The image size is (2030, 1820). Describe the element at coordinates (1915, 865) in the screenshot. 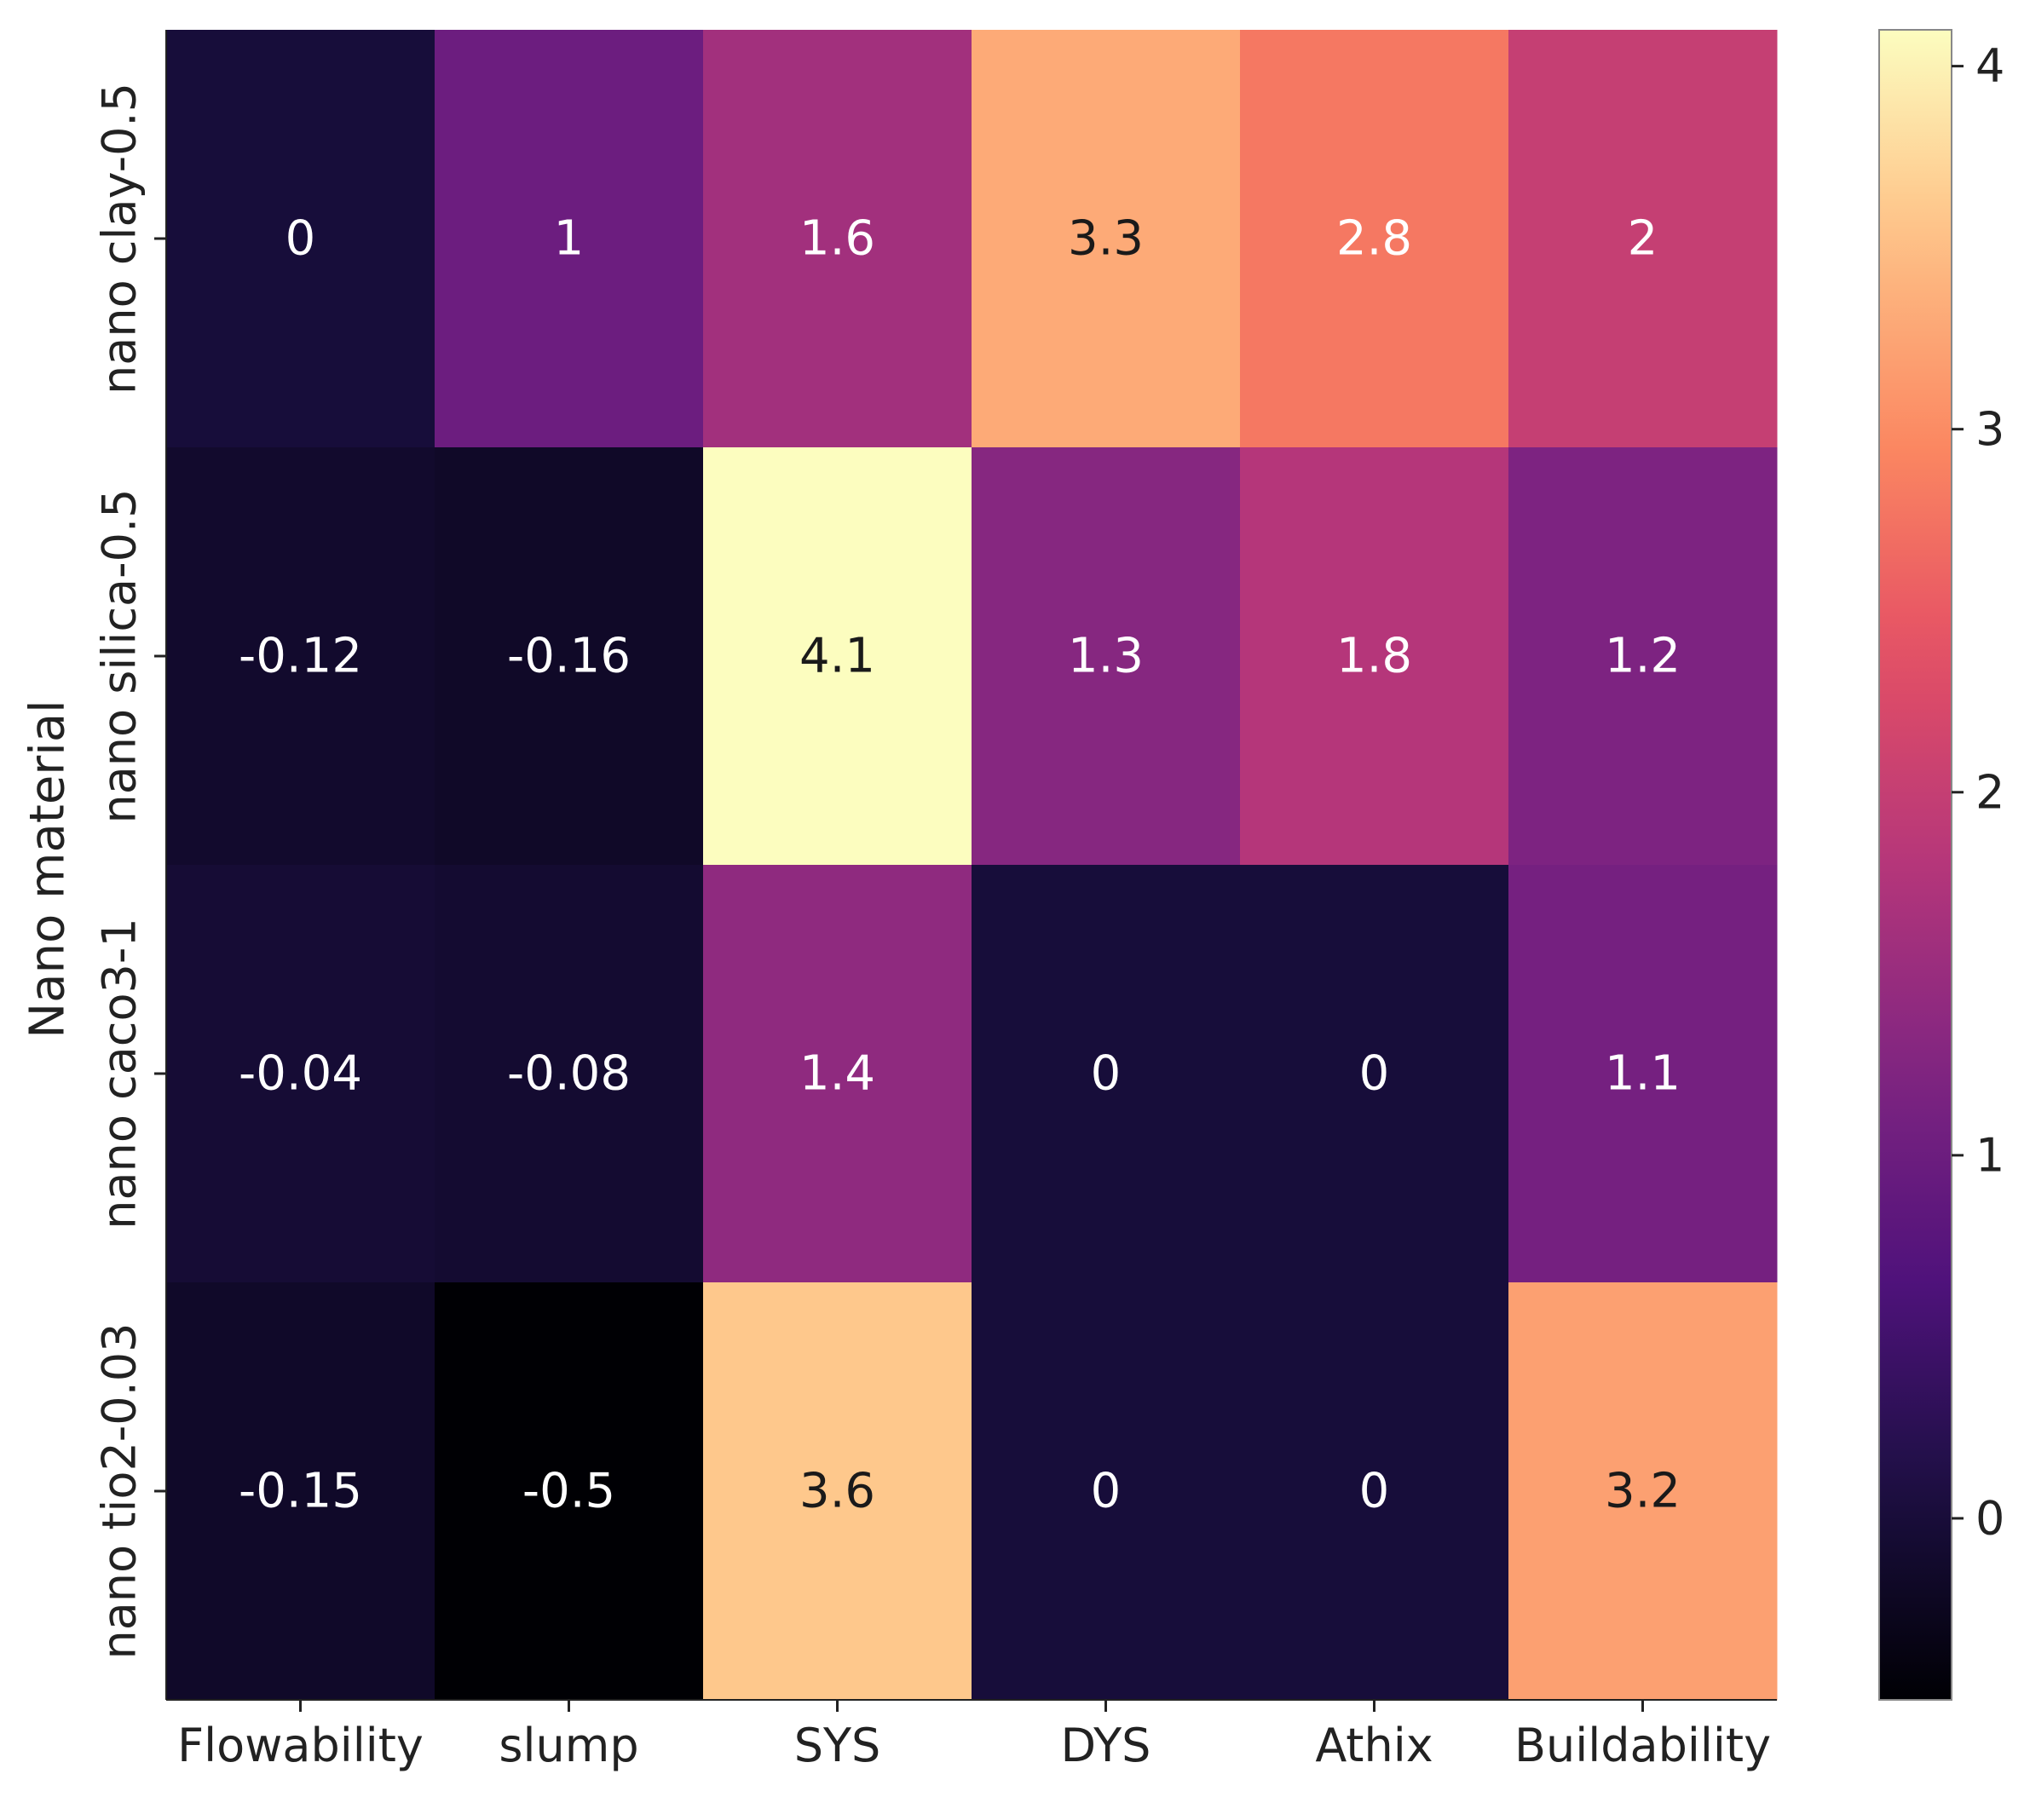

I see `colorbar-gradient` at that location.